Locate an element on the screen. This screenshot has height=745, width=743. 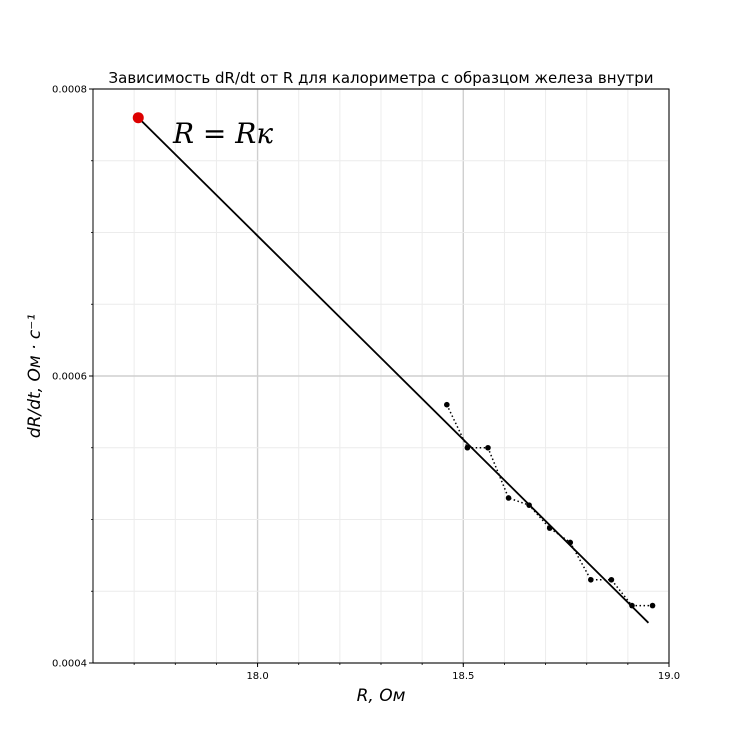
x-tick-label: 18.5 is located at coordinates (463, 676).